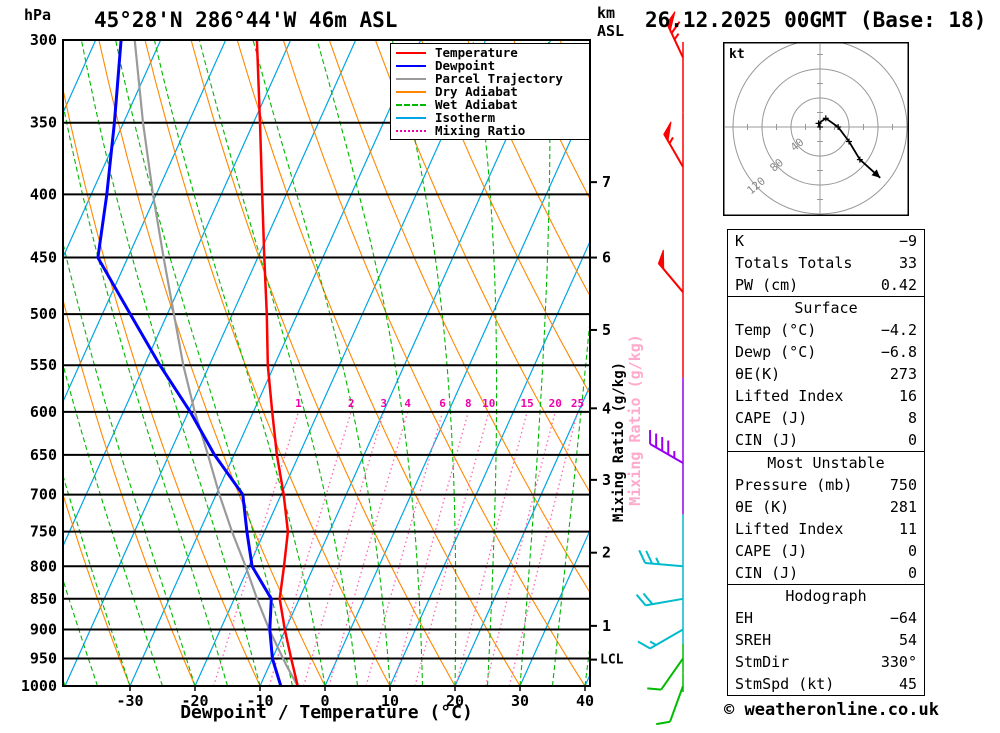  Describe the element at coordinates (43, 40) in the screenshot. I see `pressure-tick-label: 300` at that location.